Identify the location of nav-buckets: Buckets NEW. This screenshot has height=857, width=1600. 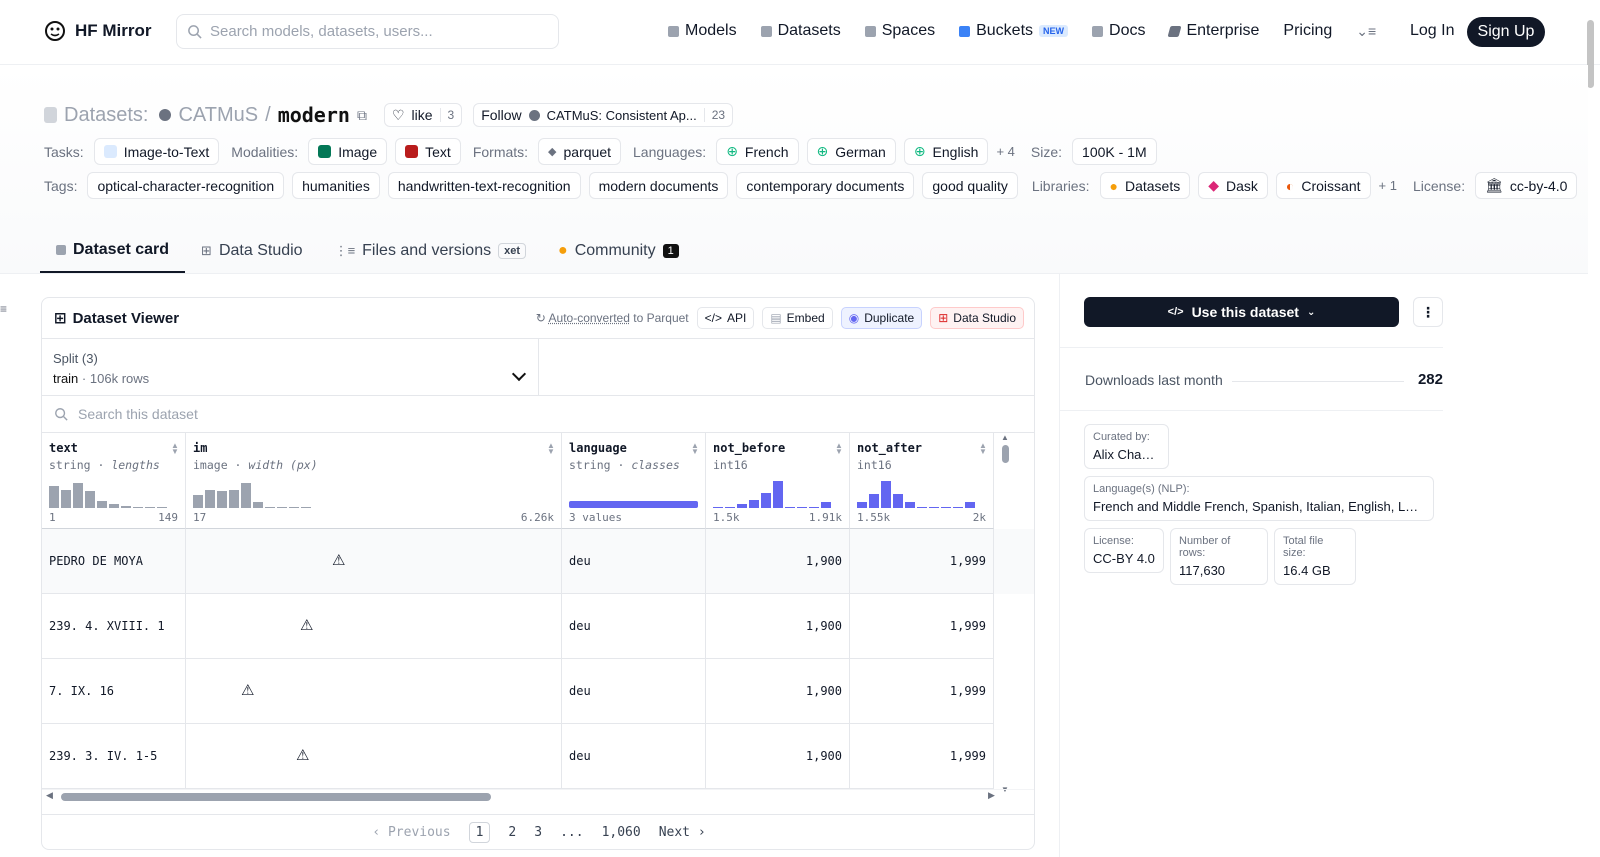
(1014, 31).